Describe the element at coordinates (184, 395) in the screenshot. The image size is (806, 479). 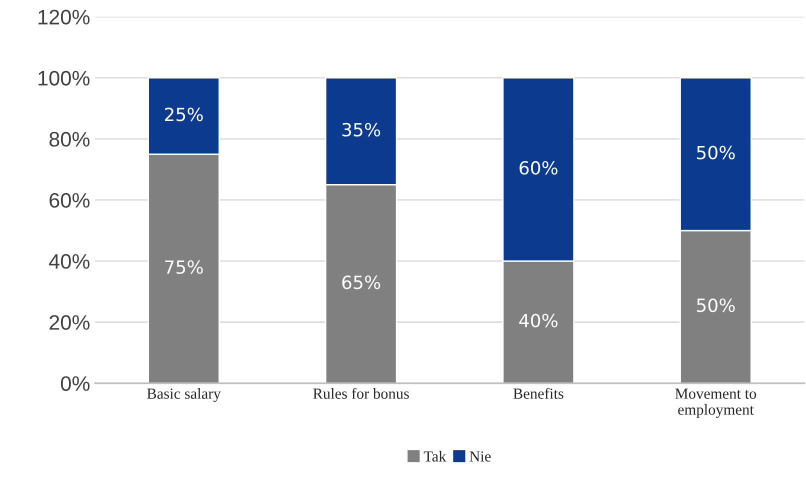
I see `x-tick-label: Basic salary` at that location.